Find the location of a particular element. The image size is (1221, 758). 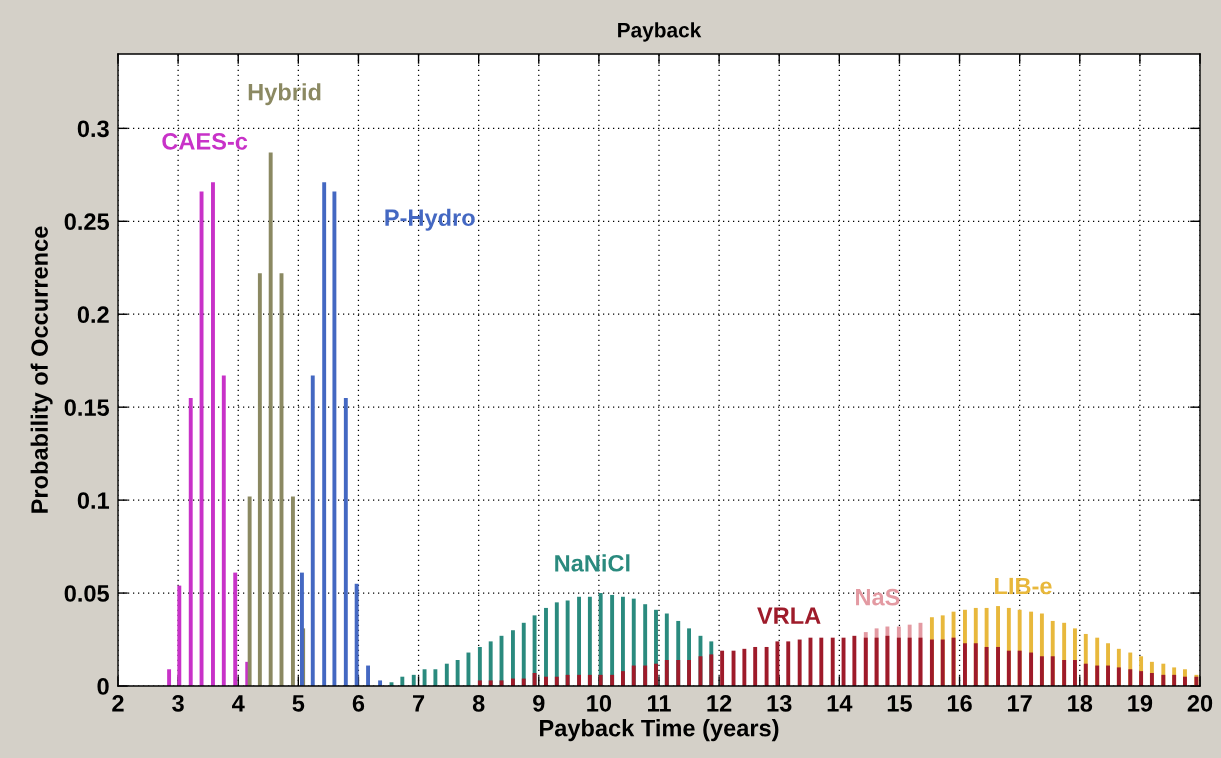

x-tick-label: 11 is located at coordinates (659, 703).